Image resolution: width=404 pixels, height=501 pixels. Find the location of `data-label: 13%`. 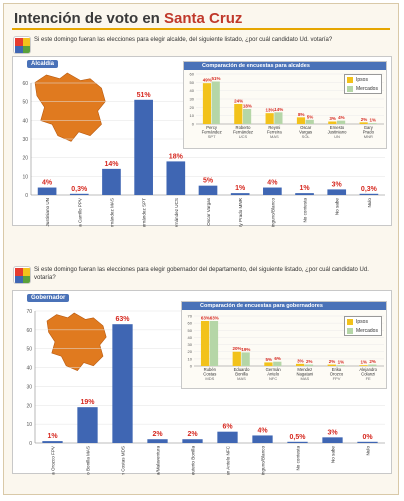

data-label: 13% is located at coordinates (269, 110).